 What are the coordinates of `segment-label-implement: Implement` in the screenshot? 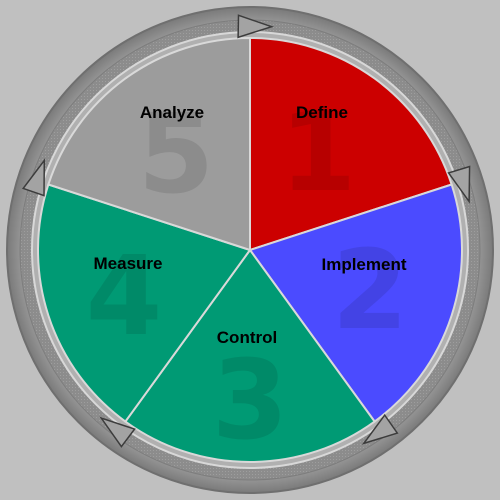 It's located at (363, 264).